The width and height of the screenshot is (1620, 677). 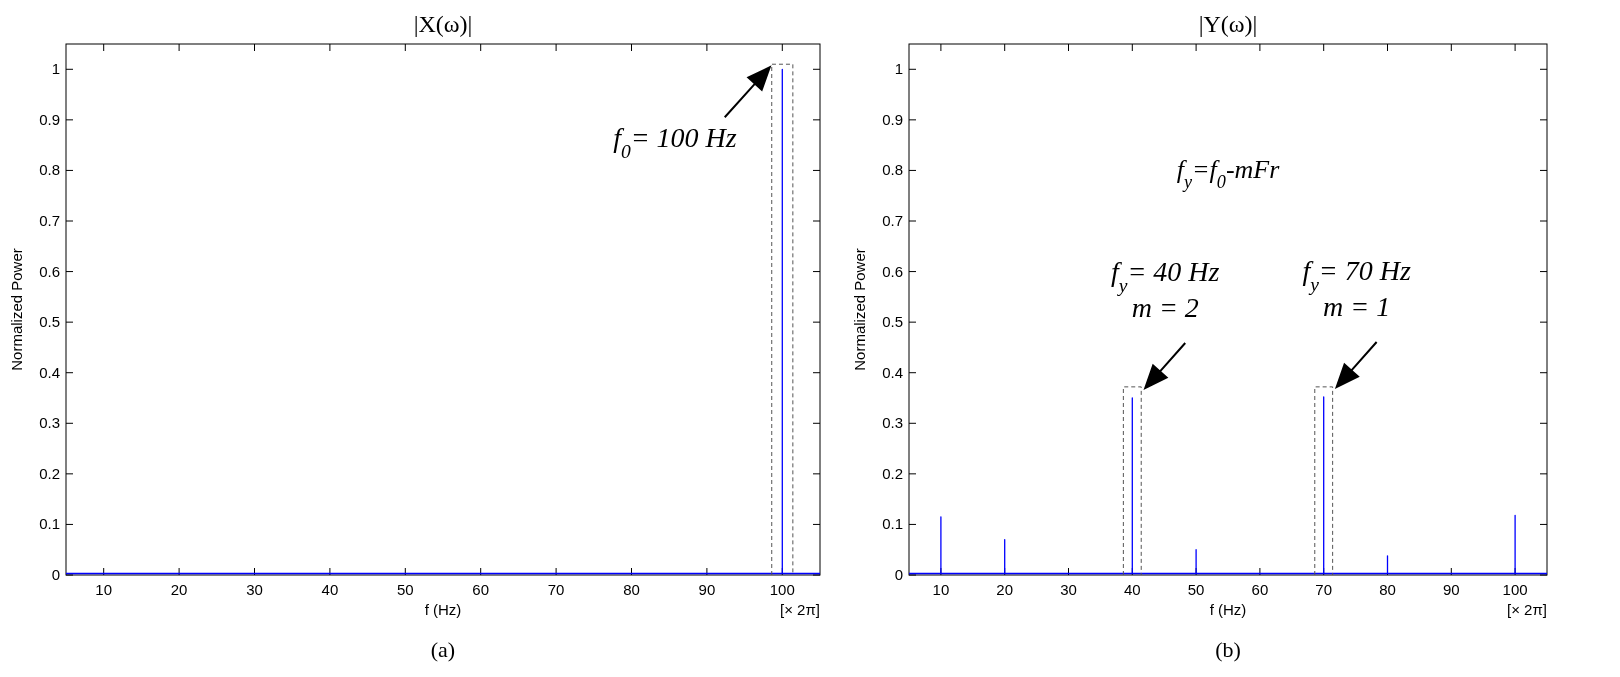 I want to click on text: (b), so click(x=1228, y=649).